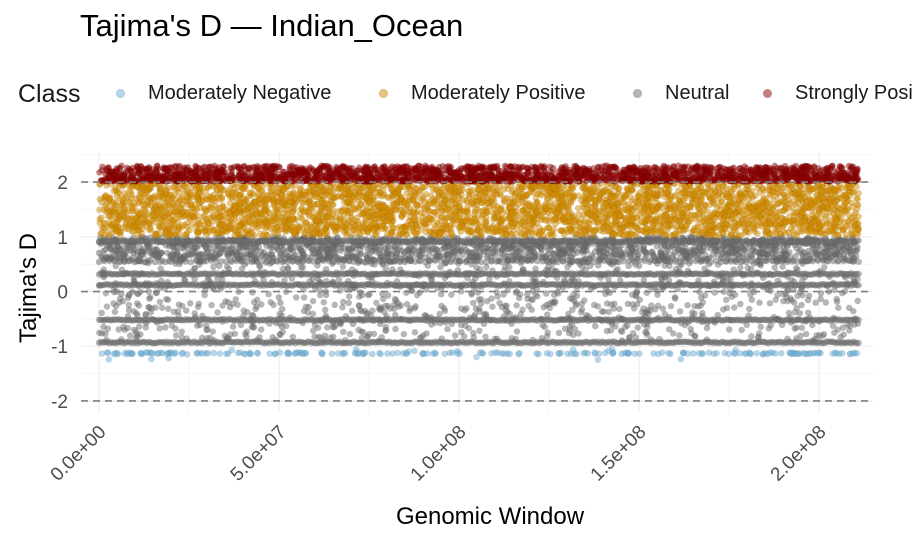  What do you see at coordinates (854, 93) in the screenshot?
I see `legend-label: Strongly Positive` at bounding box center [854, 93].